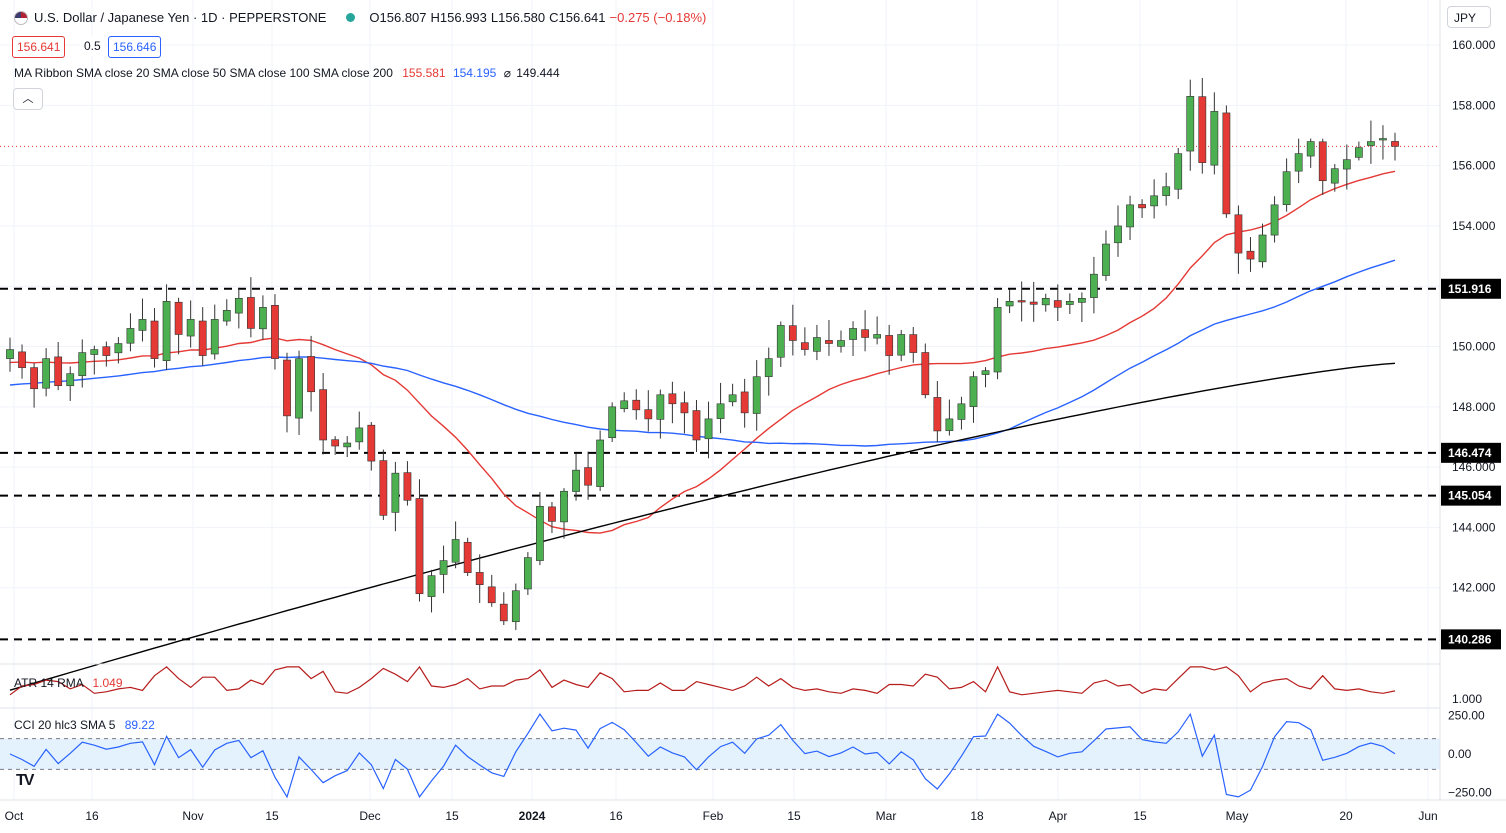  What do you see at coordinates (1474, 527) in the screenshot?
I see `price-tick-label: 144.000` at bounding box center [1474, 527].